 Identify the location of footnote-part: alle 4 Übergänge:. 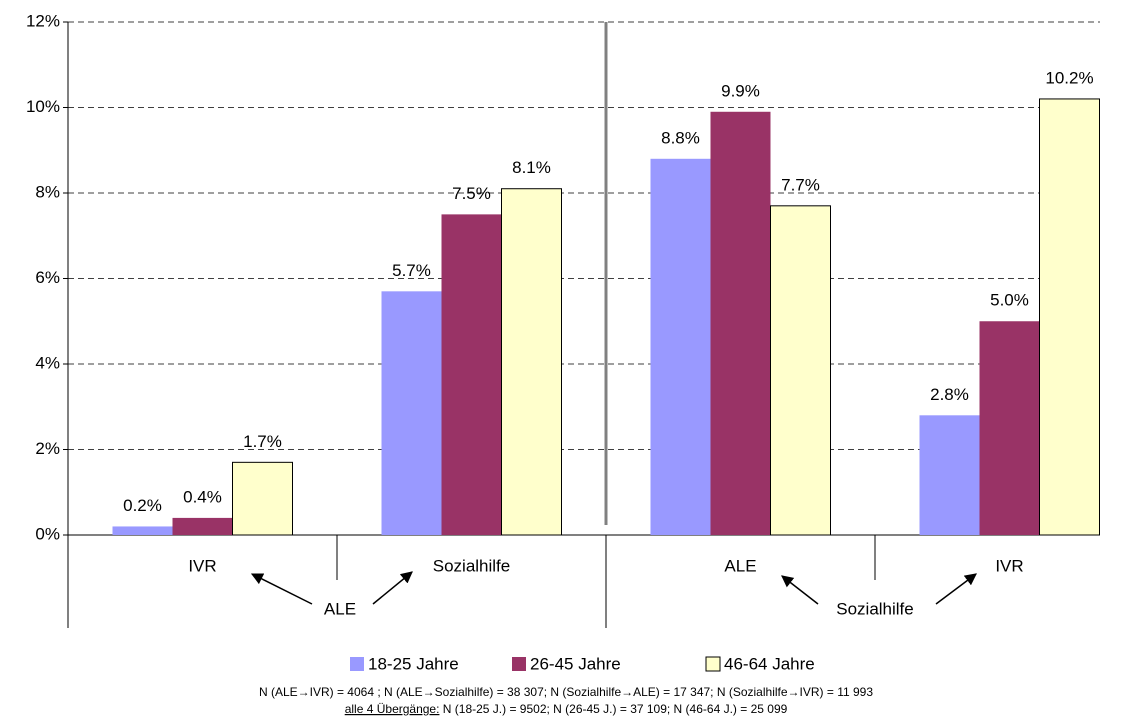
(392, 709).